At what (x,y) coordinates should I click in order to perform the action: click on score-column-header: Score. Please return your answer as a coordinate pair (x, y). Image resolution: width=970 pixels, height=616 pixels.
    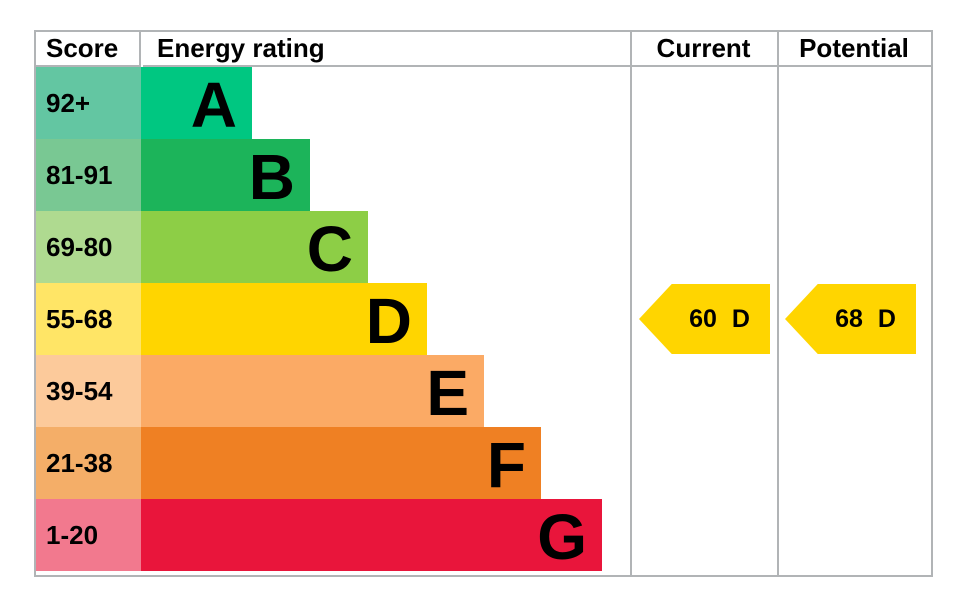
    Looking at the image, I should click on (88, 49).